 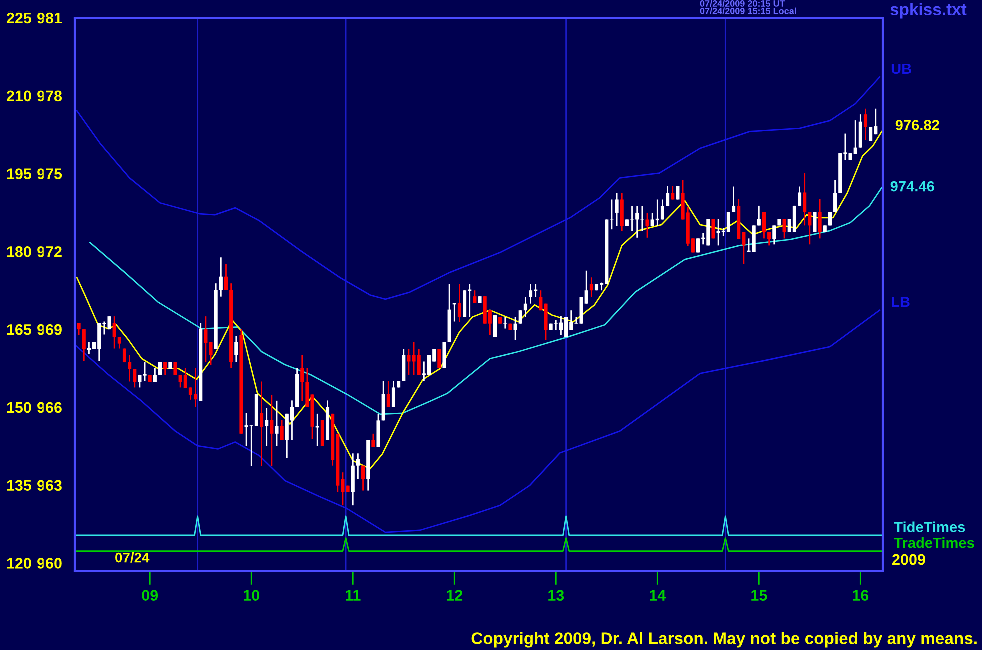 What do you see at coordinates (930, 527) in the screenshot?
I see `series-label: TideTimes` at bounding box center [930, 527].